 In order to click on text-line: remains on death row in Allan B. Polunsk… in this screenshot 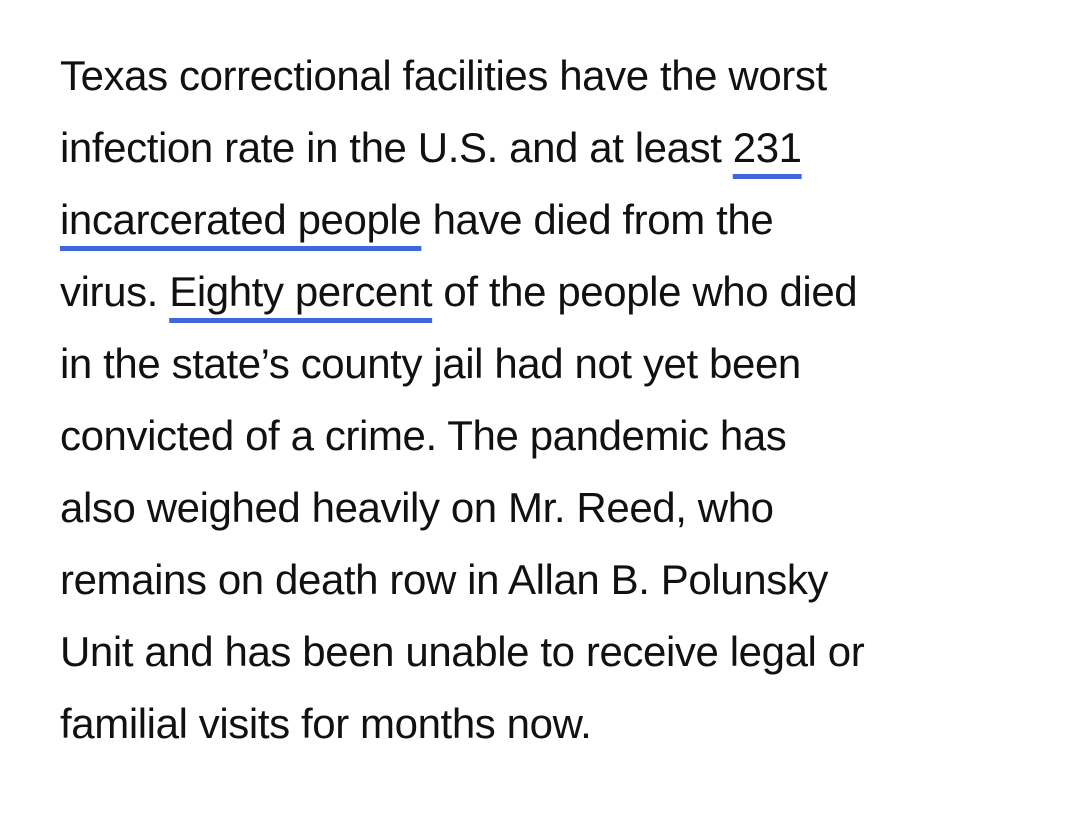, I will do `click(570, 580)`.